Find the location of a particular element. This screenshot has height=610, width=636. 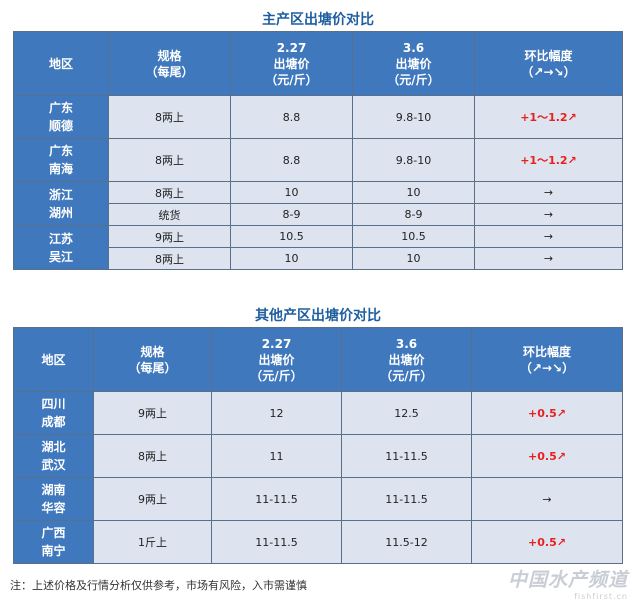

table-row: 湖北 武汉 8两上 11 11-11.5 +0.5↗ is located at coordinates (318, 456).